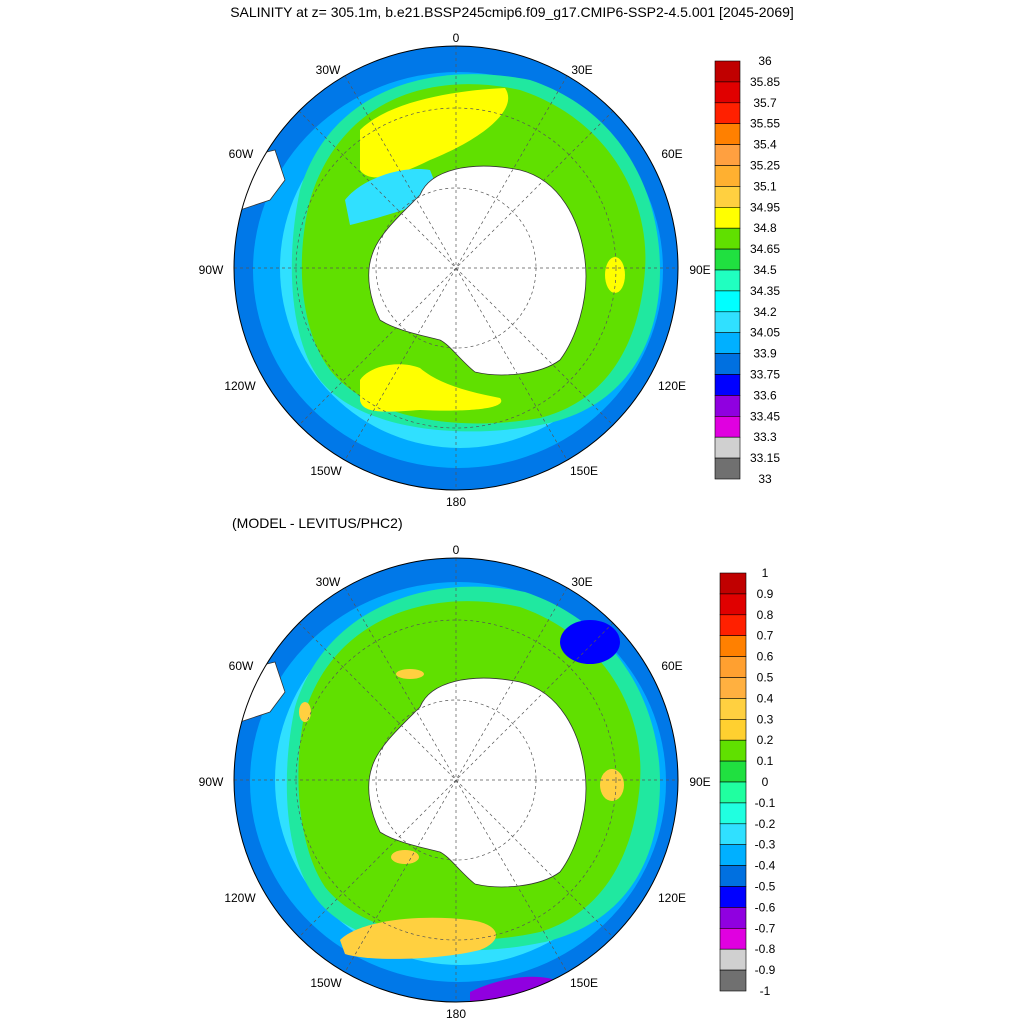 Image resolution: width=1024 pixels, height=1024 pixels. I want to click on salinity-colorbar-tick-label: 34.5, so click(765, 270).